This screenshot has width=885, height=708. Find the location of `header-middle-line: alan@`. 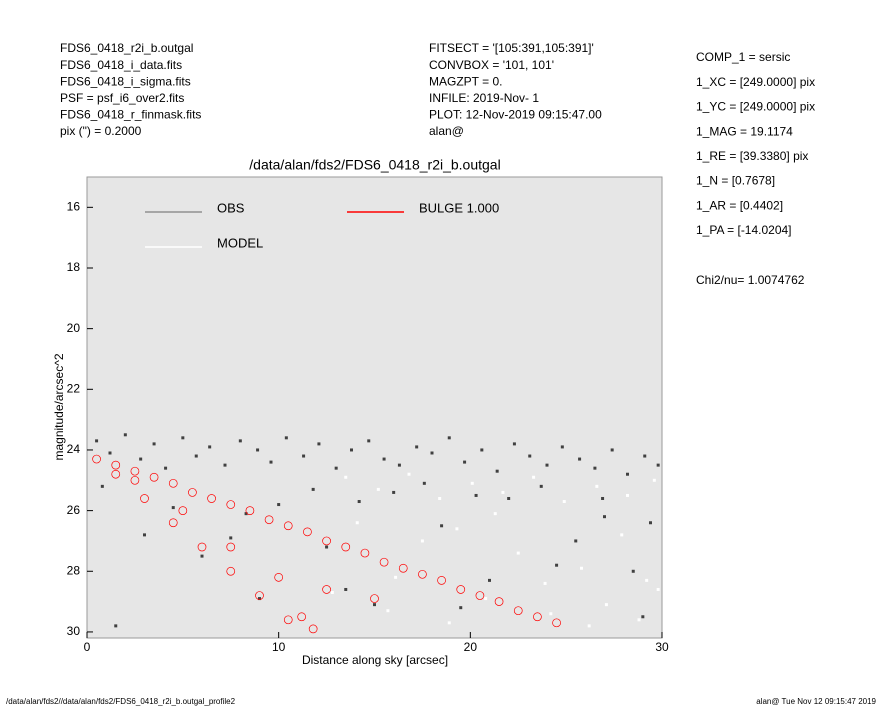

header-middle-line: alan@ is located at coordinates (446, 131).